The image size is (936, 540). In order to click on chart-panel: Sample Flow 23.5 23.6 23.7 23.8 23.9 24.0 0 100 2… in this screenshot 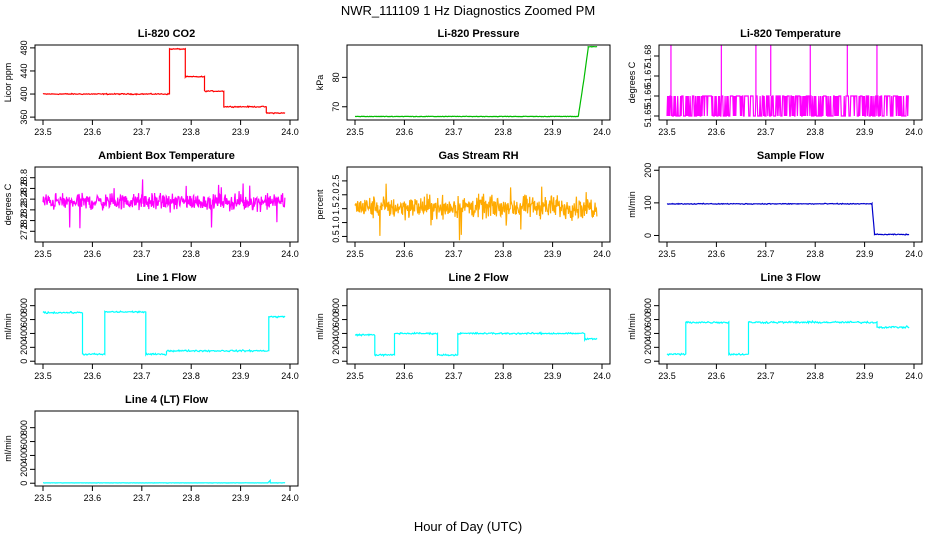, I will do `click(775, 204)`.